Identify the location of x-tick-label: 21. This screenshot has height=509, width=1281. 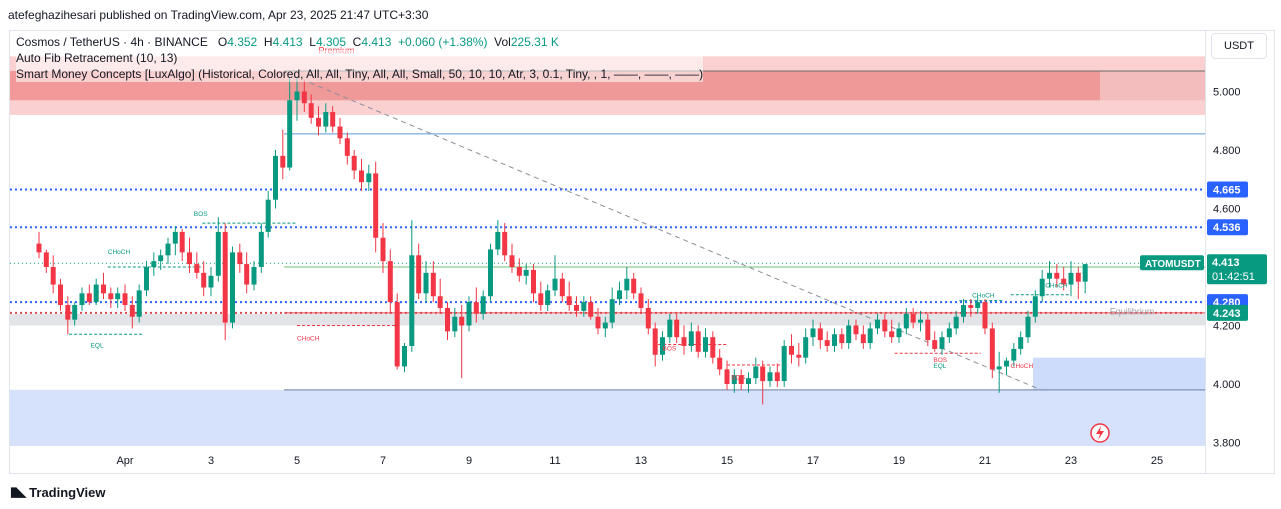
(985, 461).